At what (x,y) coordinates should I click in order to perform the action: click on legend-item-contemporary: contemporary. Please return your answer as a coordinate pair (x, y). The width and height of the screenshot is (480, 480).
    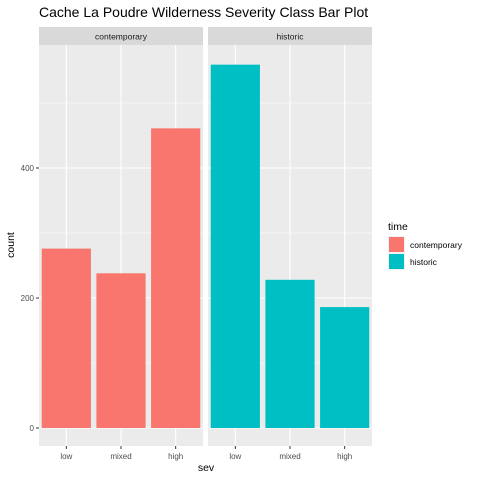
    Looking at the image, I should click on (425, 244).